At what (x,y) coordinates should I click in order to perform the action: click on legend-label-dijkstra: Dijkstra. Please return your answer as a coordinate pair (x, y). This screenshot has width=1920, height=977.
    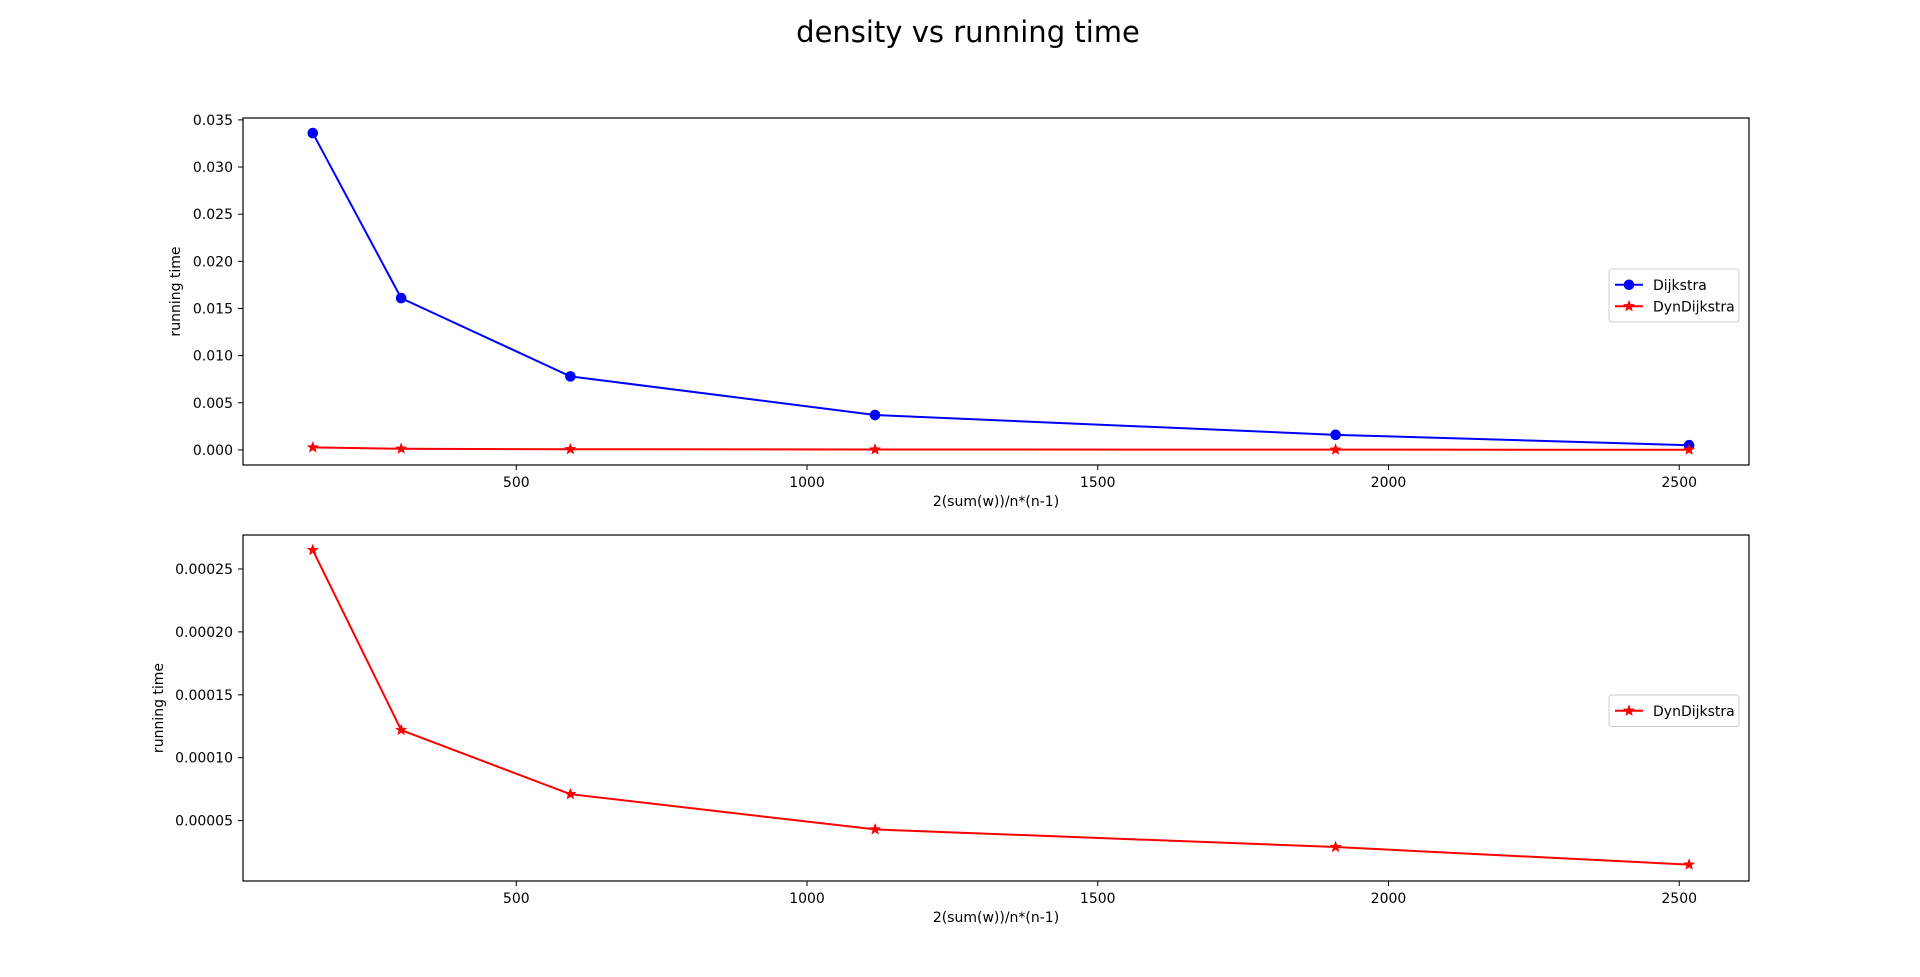
    Looking at the image, I should click on (1680, 286).